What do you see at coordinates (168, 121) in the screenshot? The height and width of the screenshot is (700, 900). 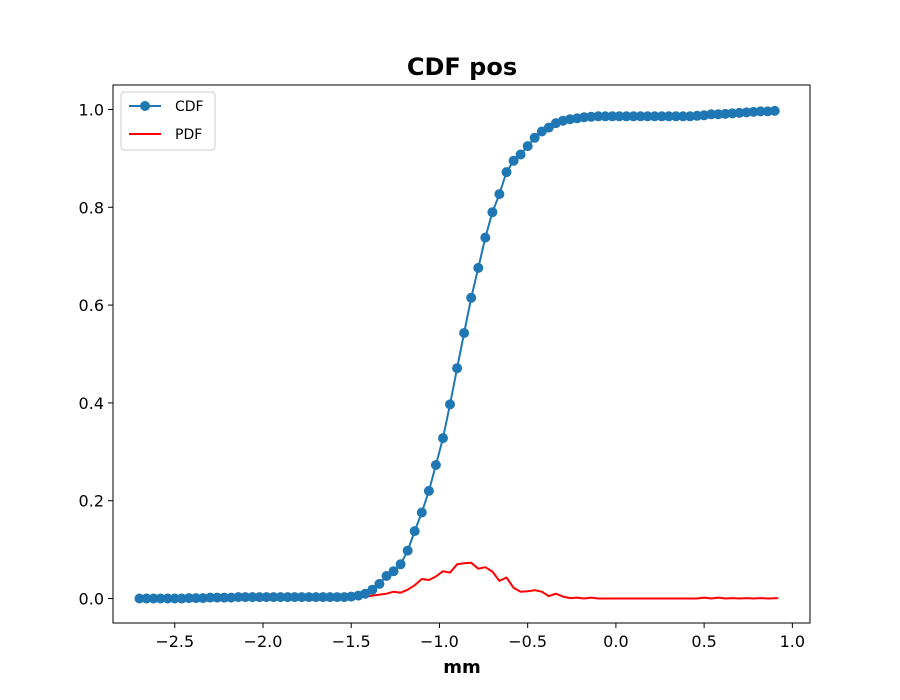 I see `legend: CDF PDF` at bounding box center [168, 121].